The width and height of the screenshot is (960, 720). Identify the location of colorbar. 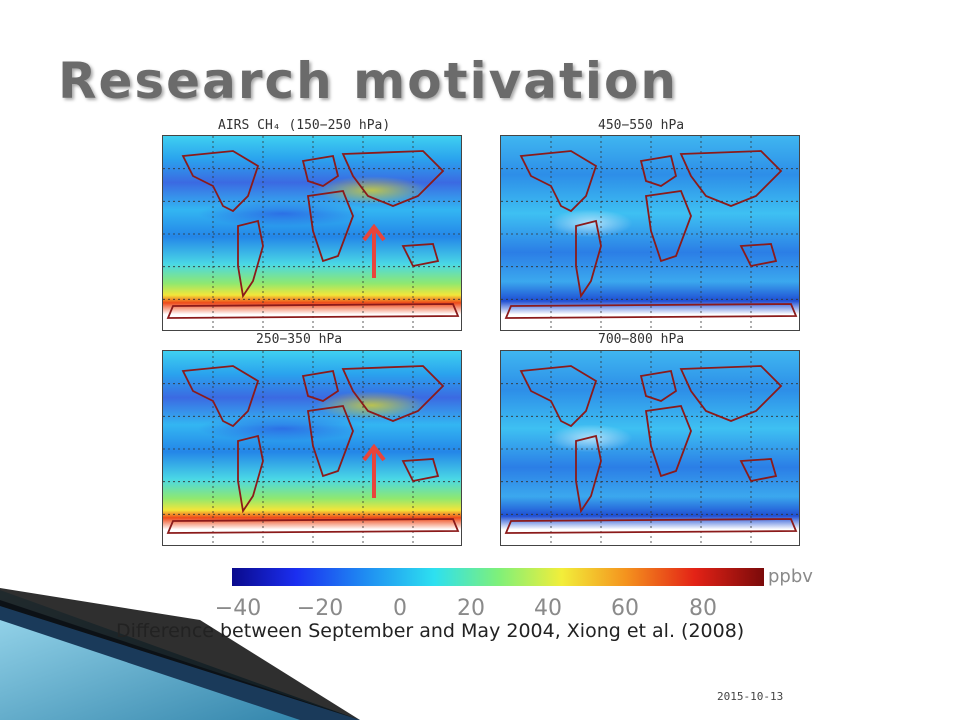
(498, 577).